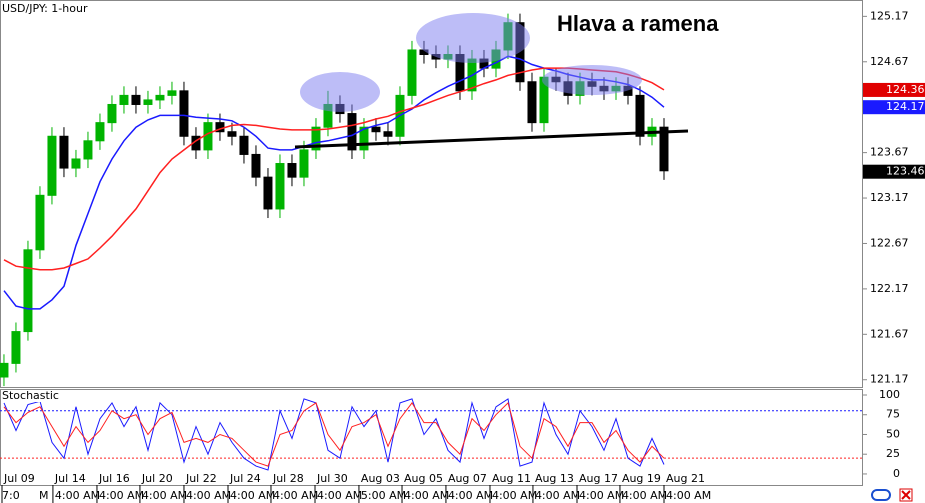  What do you see at coordinates (423, 478) in the screenshot?
I see `x-tick-label: Aug 05` at bounding box center [423, 478].